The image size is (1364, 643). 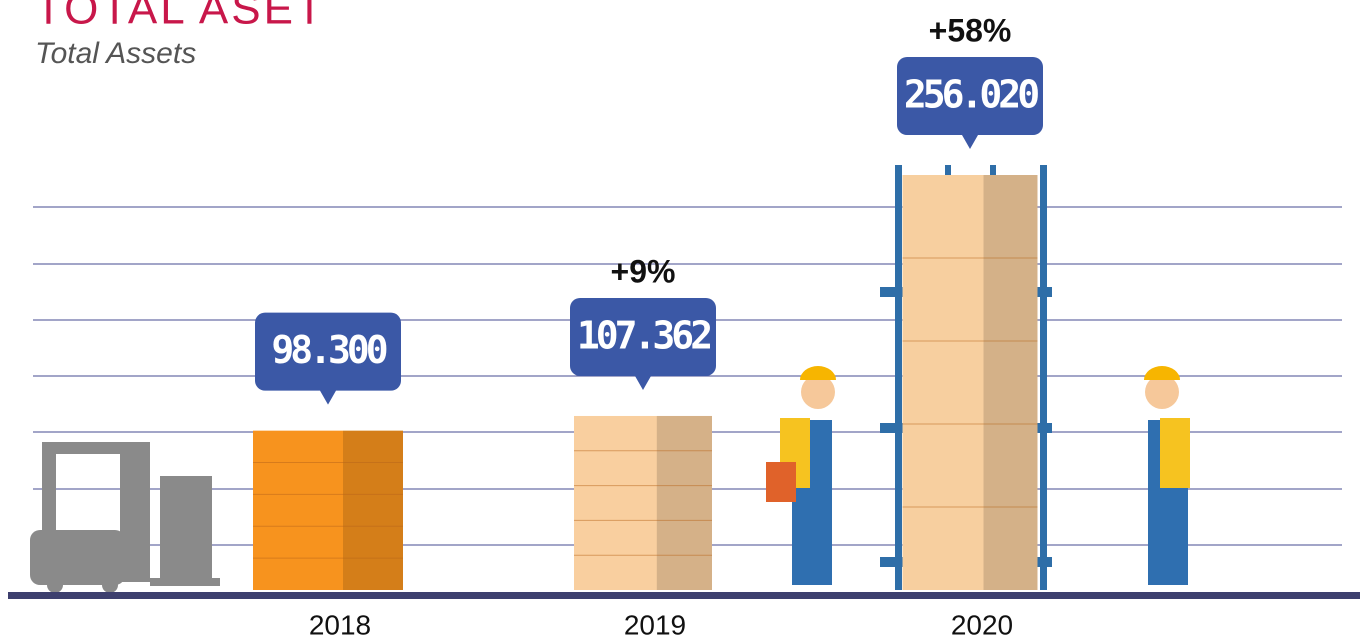 I want to click on workers, so click(x=978, y=475).